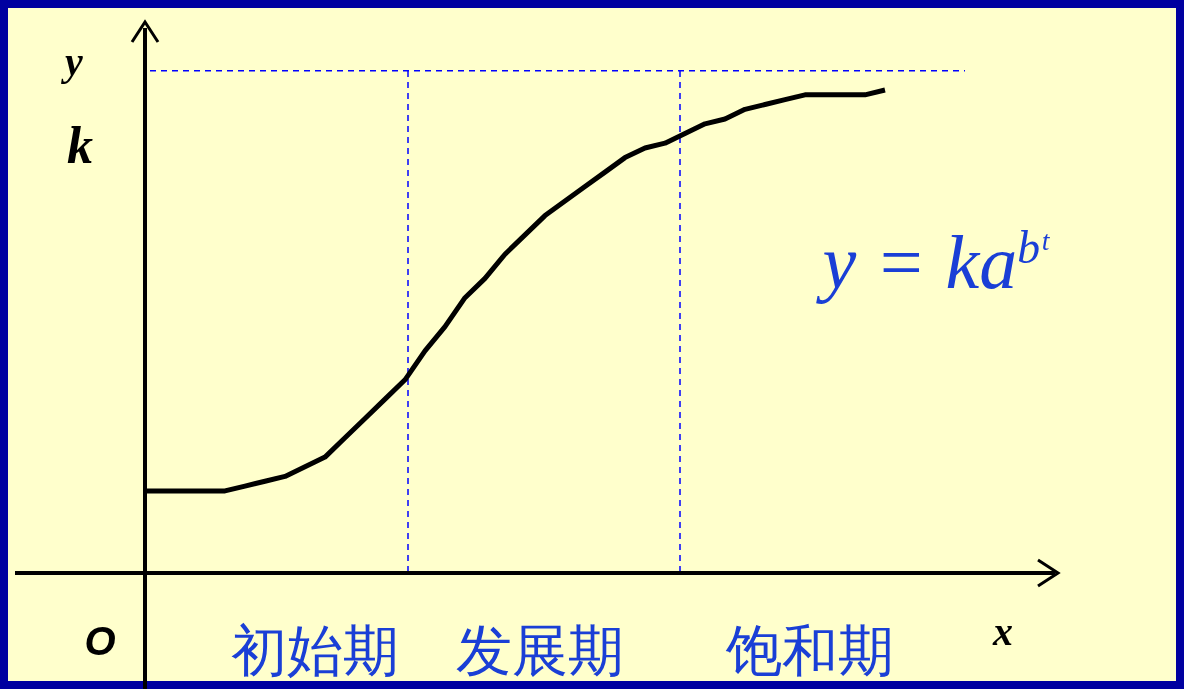  What do you see at coordinates (72, 61) in the screenshot?
I see `y-axis-title: y` at bounding box center [72, 61].